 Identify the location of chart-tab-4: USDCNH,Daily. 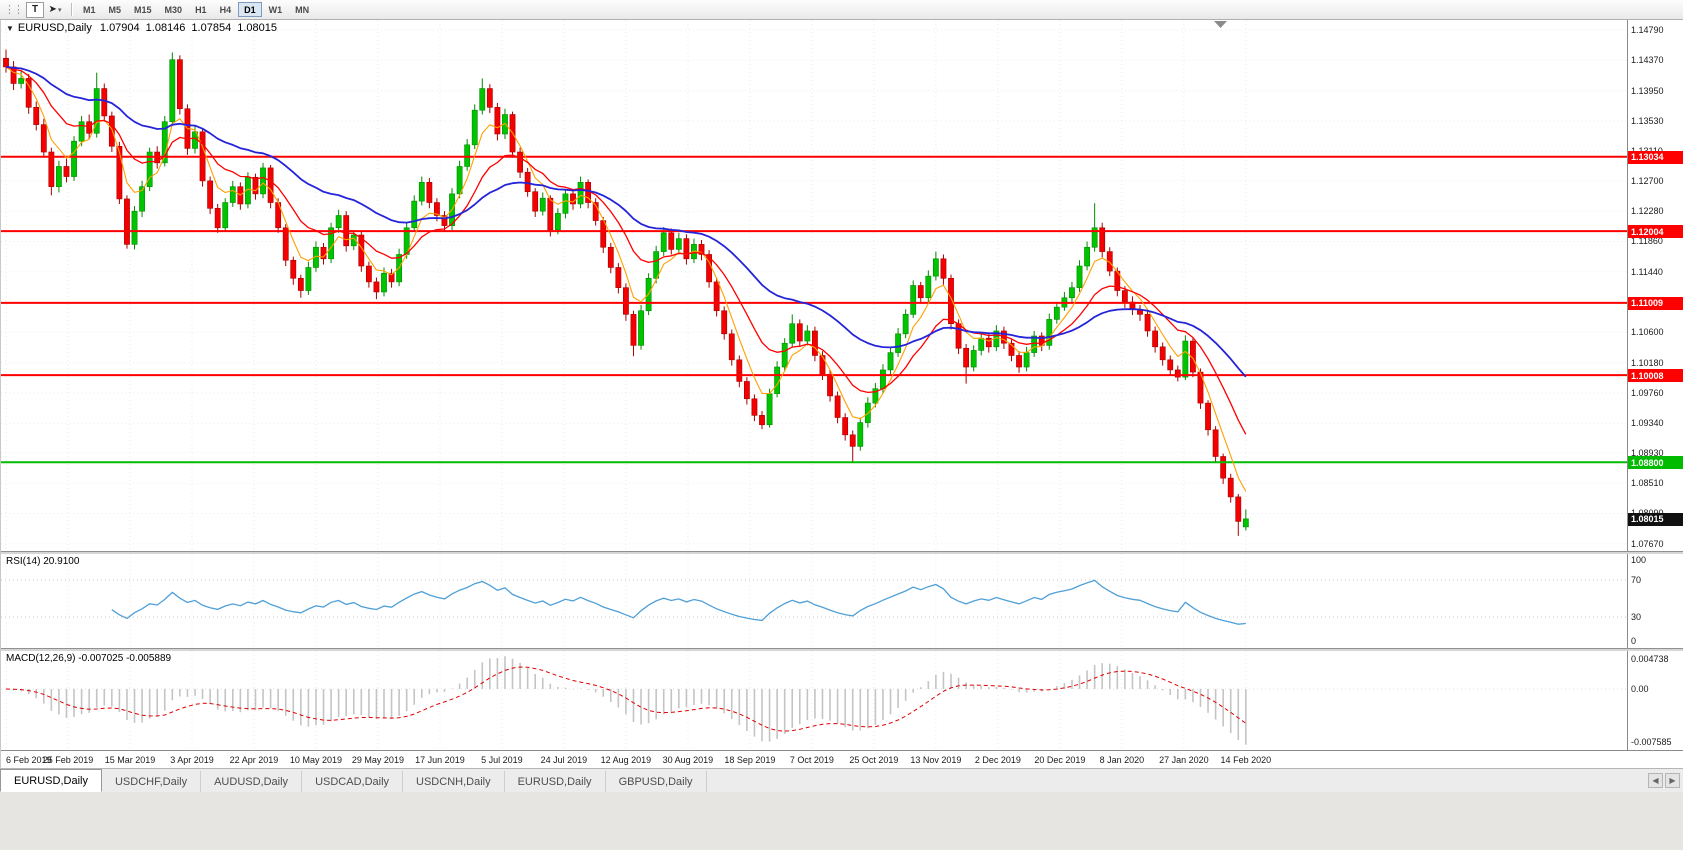
(454, 781).